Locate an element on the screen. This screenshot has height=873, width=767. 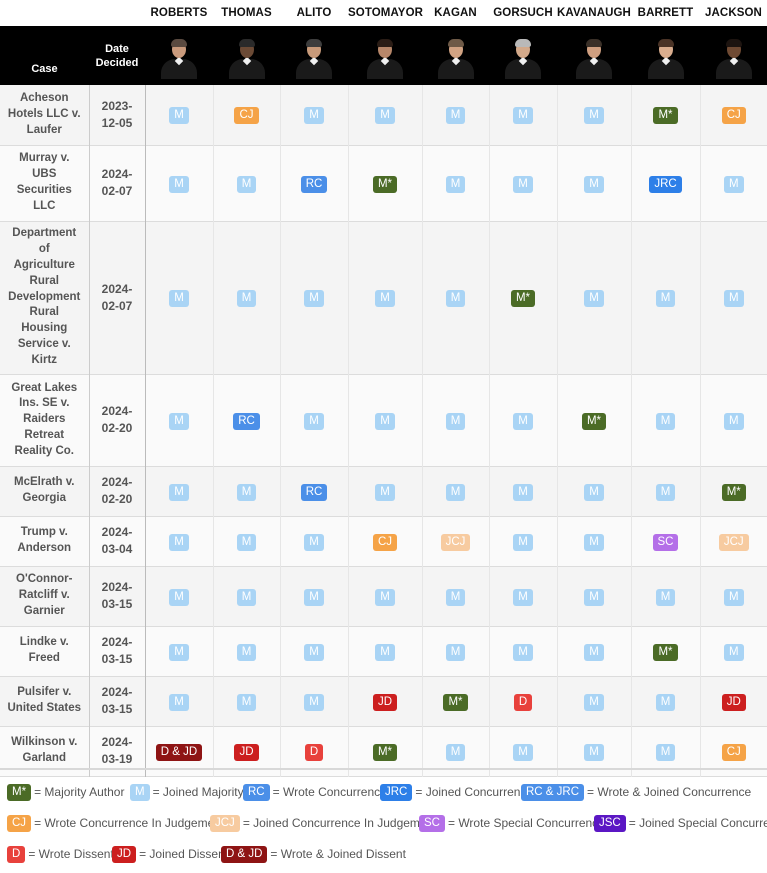
legend-label: = Majority Author is located at coordinates (79, 792).